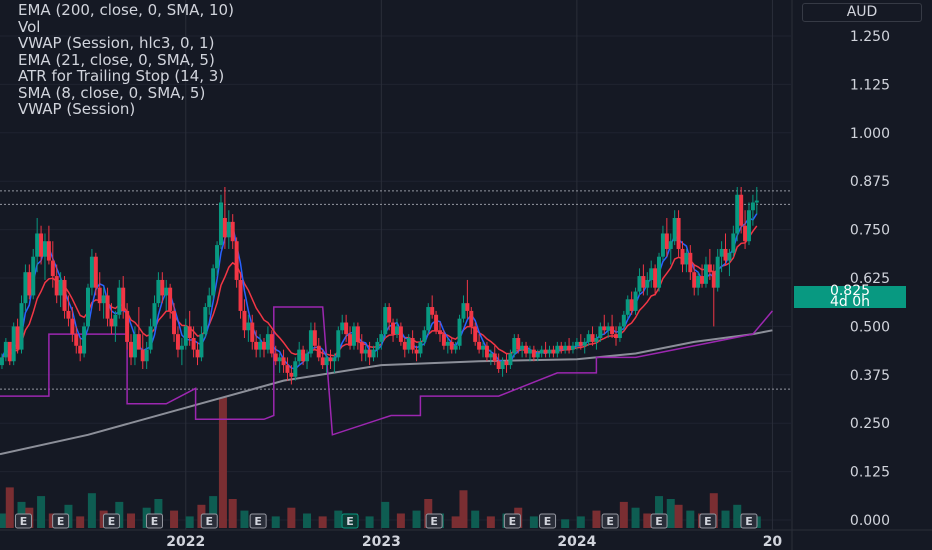  What do you see at coordinates (77, 109) in the screenshot?
I see `indicator-vwap-session: VWAP (Session)` at bounding box center [77, 109].